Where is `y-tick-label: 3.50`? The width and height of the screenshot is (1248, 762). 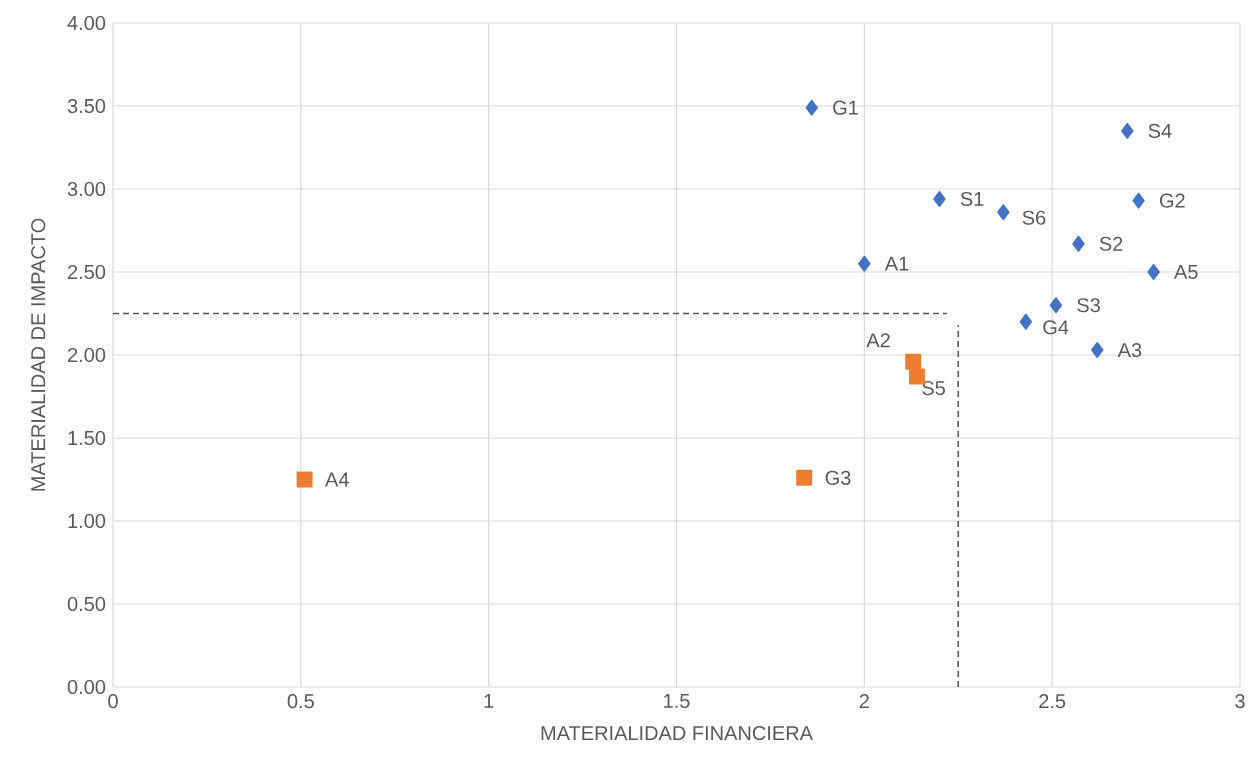 y-tick-label: 3.50 is located at coordinates (86, 106).